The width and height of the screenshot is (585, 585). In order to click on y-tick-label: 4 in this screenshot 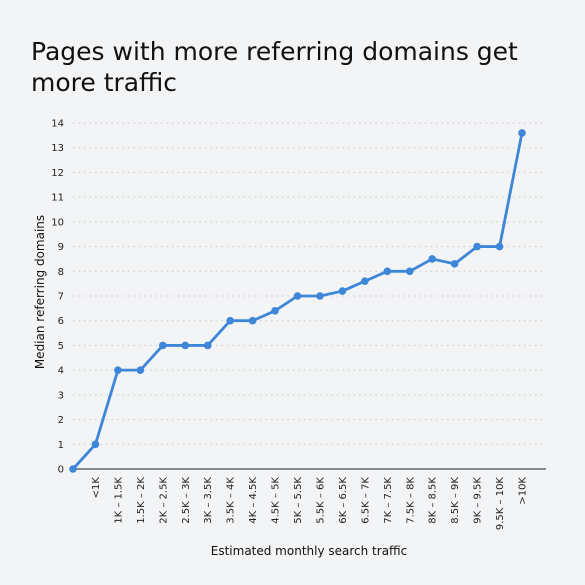, I will do `click(61, 371)`.